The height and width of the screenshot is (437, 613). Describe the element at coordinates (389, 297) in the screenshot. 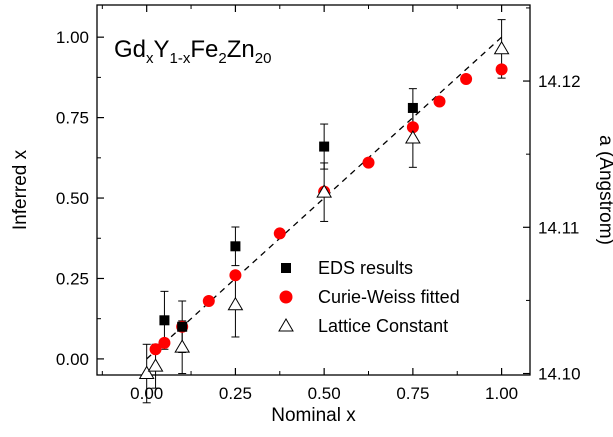

I see `legend-curie-weiss-label: Curie-Weiss fitted` at that location.